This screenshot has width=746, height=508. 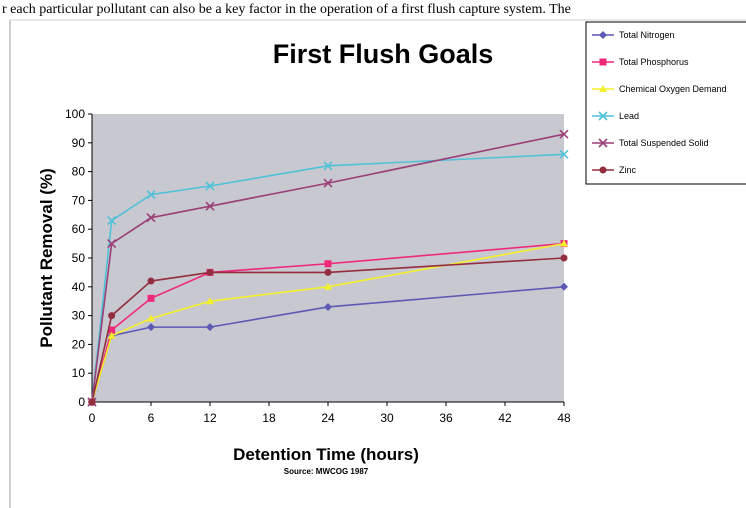 What do you see at coordinates (673, 89) in the screenshot?
I see `legend-label: Chemical Oxygen Demand` at bounding box center [673, 89].